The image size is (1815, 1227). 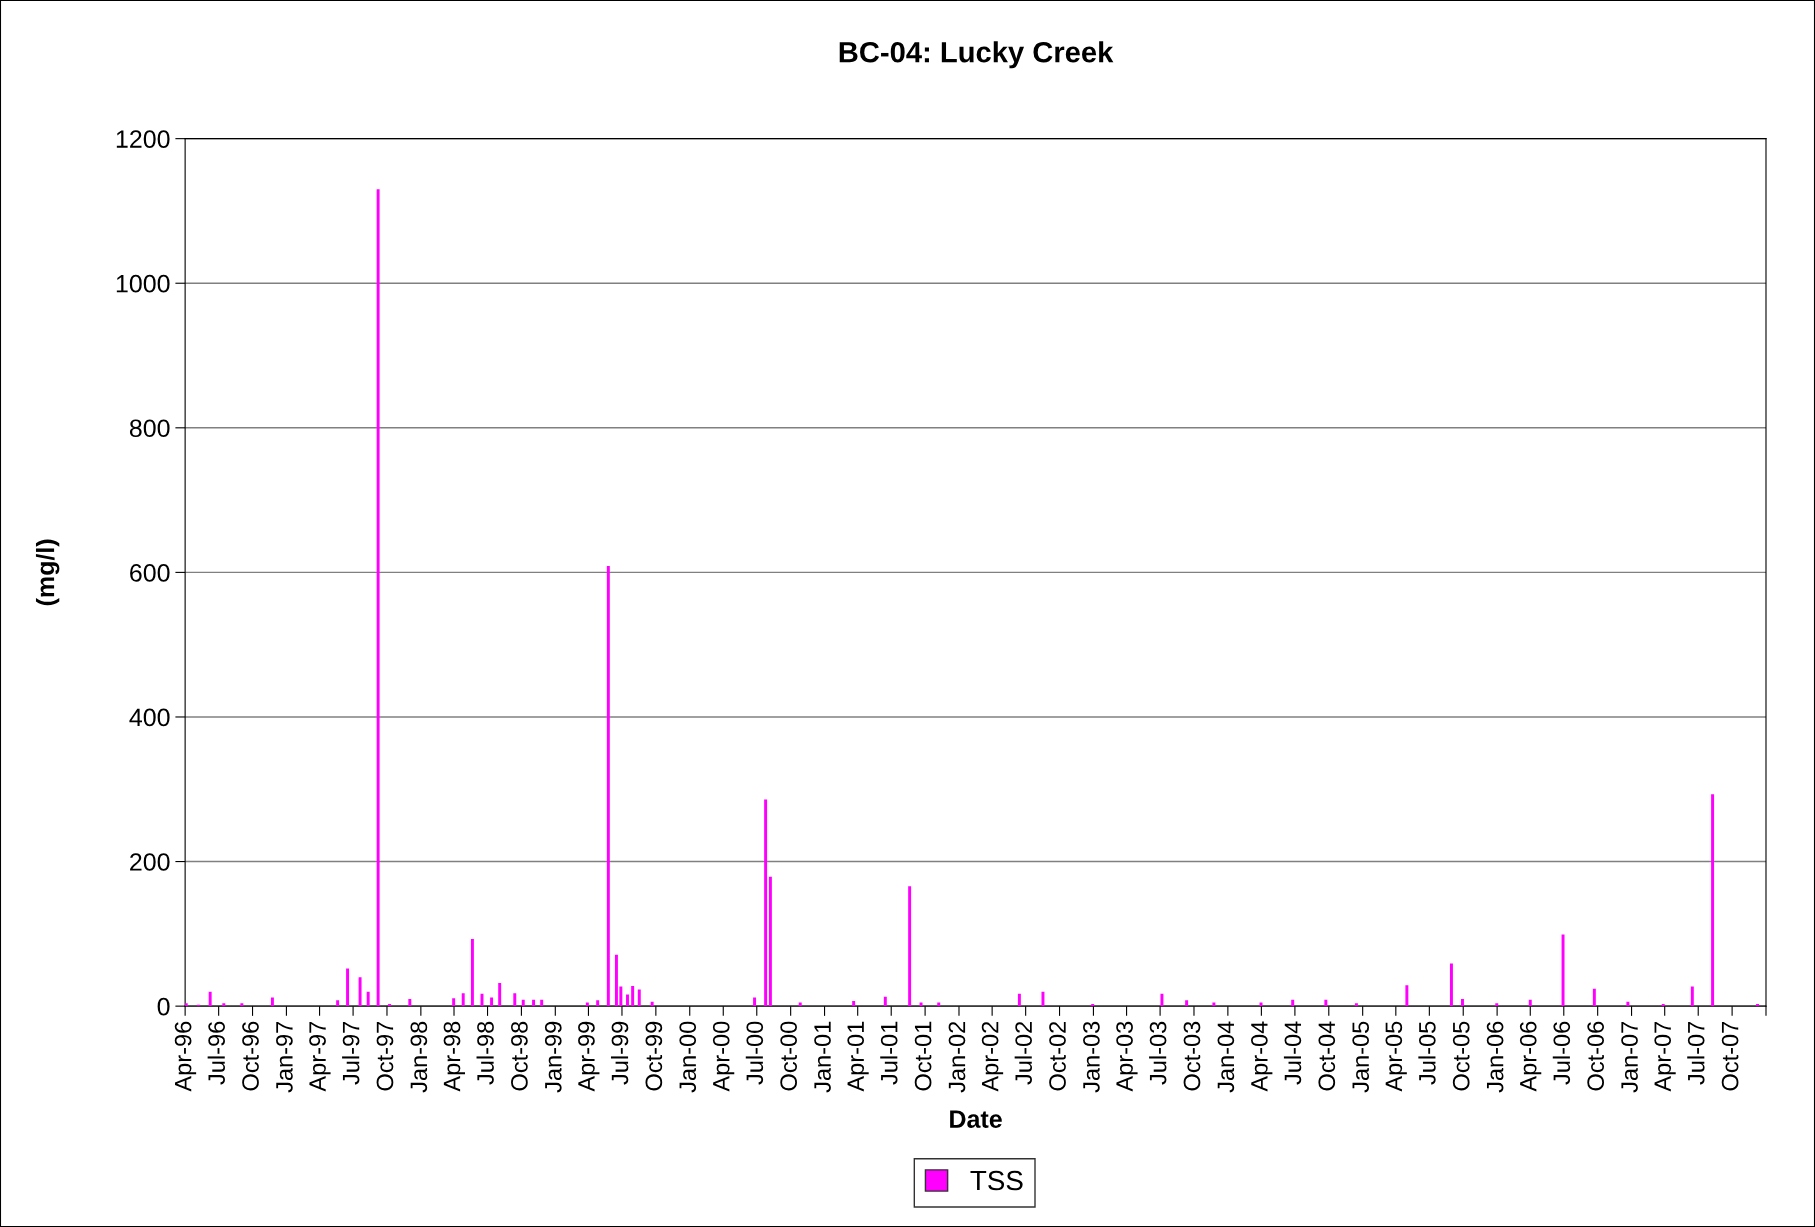 I want to click on x-tick-label: Apr-06, so click(x=1530, y=1056).